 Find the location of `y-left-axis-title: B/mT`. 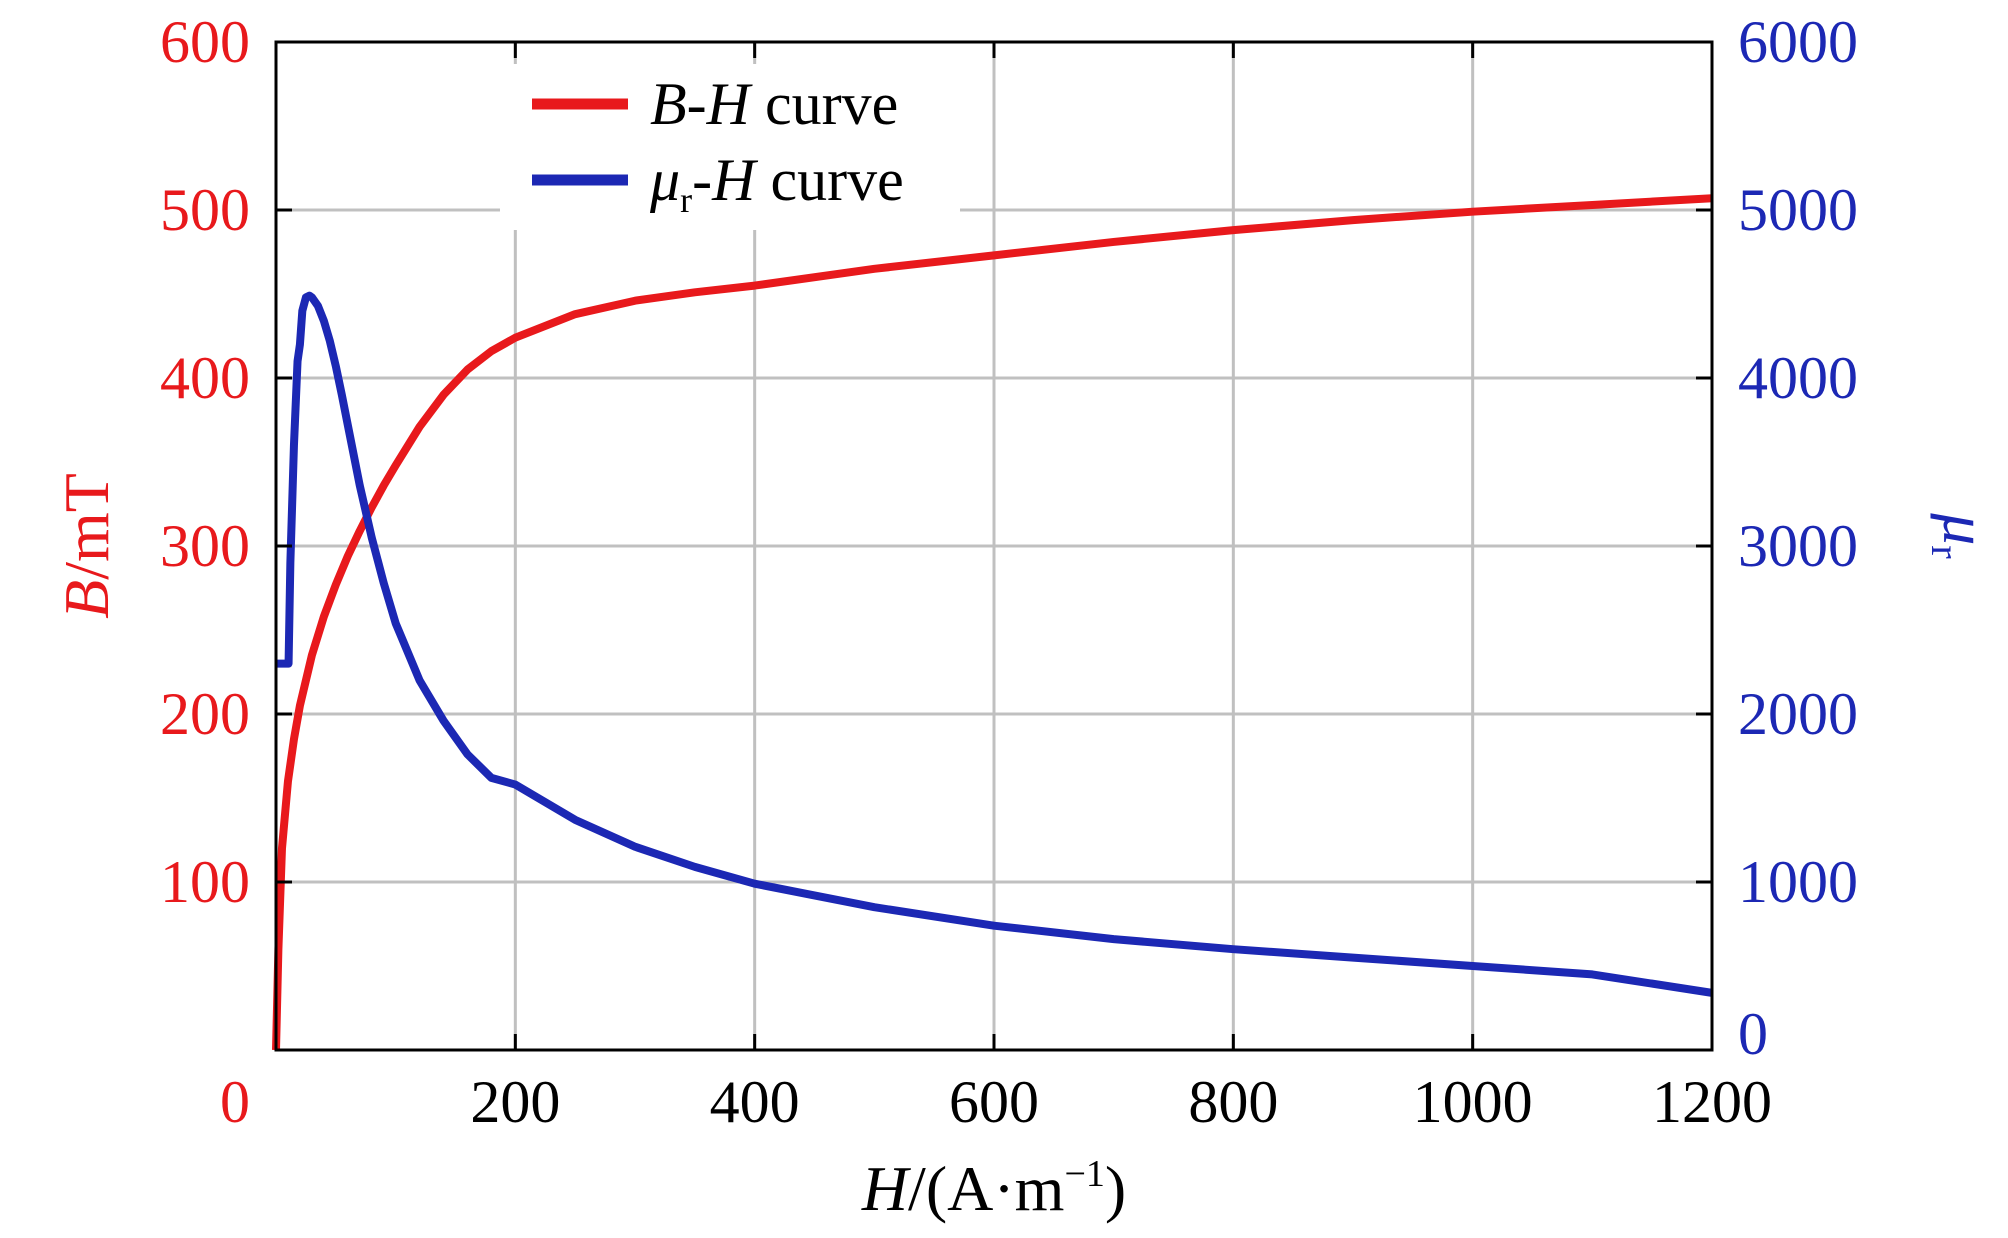

y-left-axis-title: B/mT is located at coordinates (86, 546).